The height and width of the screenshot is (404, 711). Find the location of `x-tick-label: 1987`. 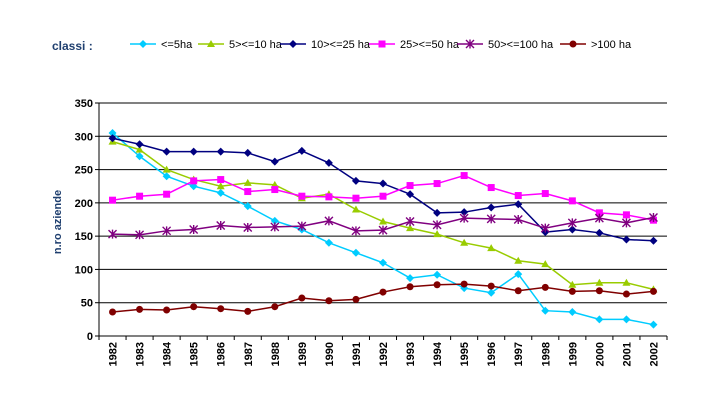

x-tick-label: 1987 is located at coordinates (249, 354).